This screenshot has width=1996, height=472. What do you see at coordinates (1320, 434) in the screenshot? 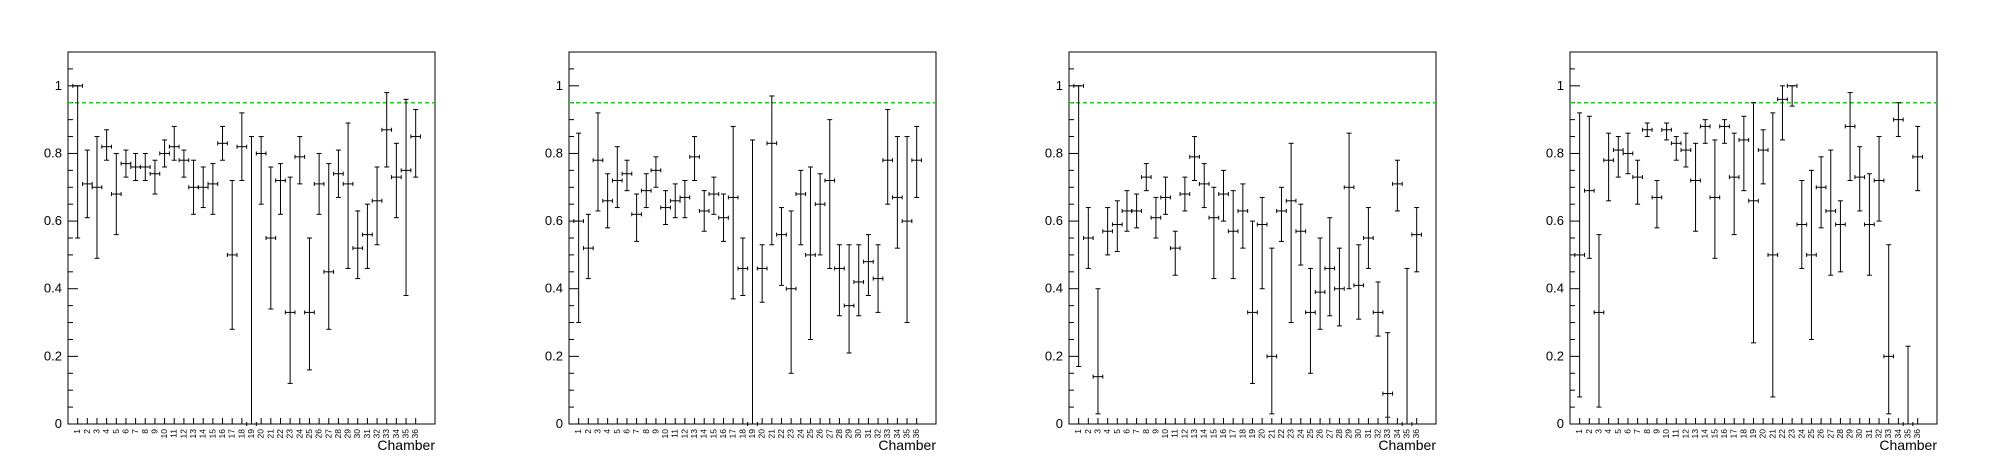
I see `x-tick-label: 26` at bounding box center [1320, 434].